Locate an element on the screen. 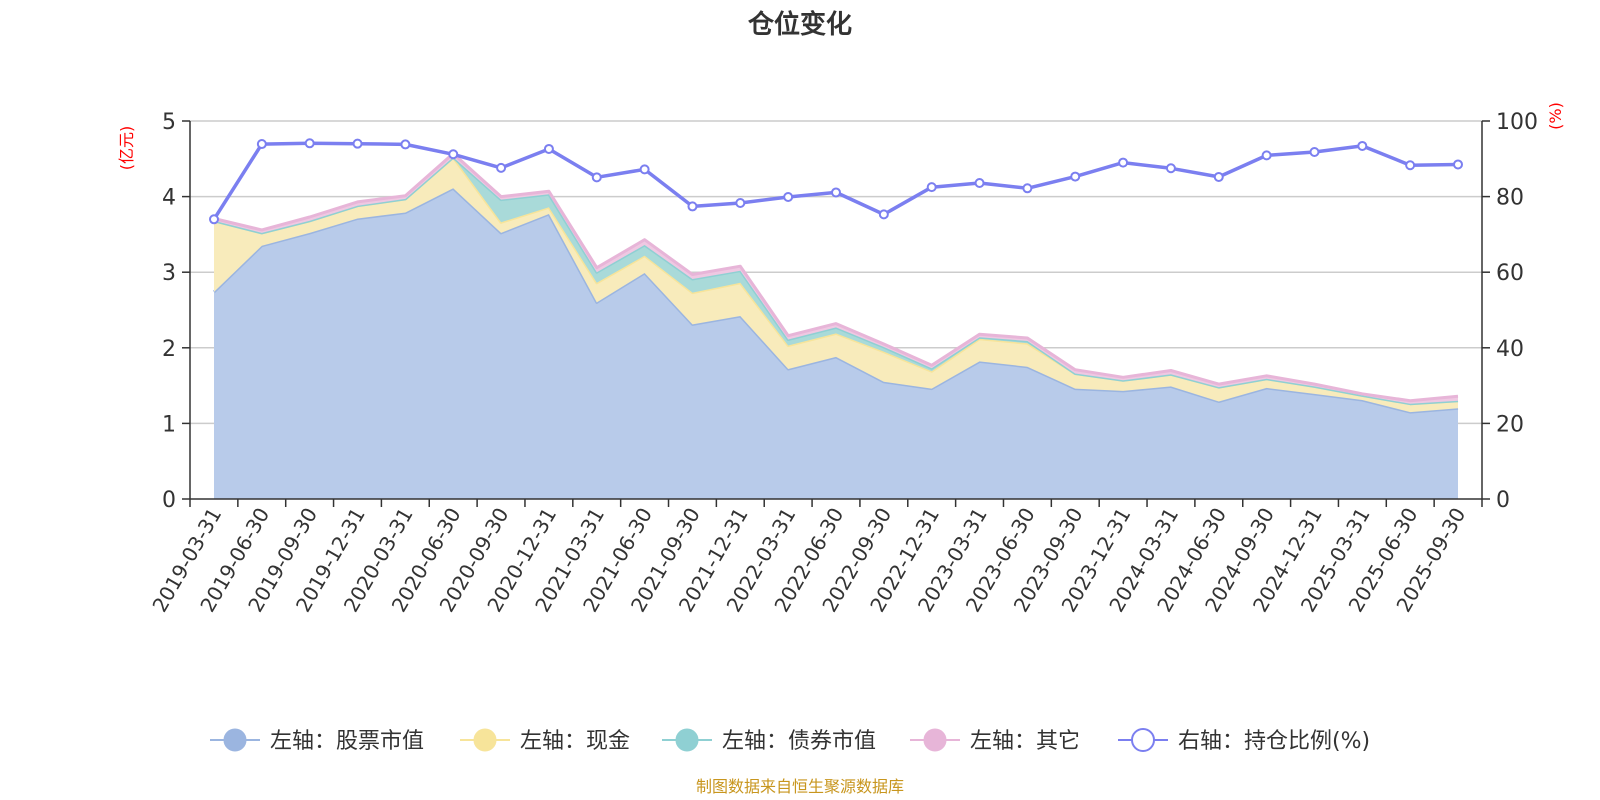  left-tick-label: 0 is located at coordinates (169, 500).